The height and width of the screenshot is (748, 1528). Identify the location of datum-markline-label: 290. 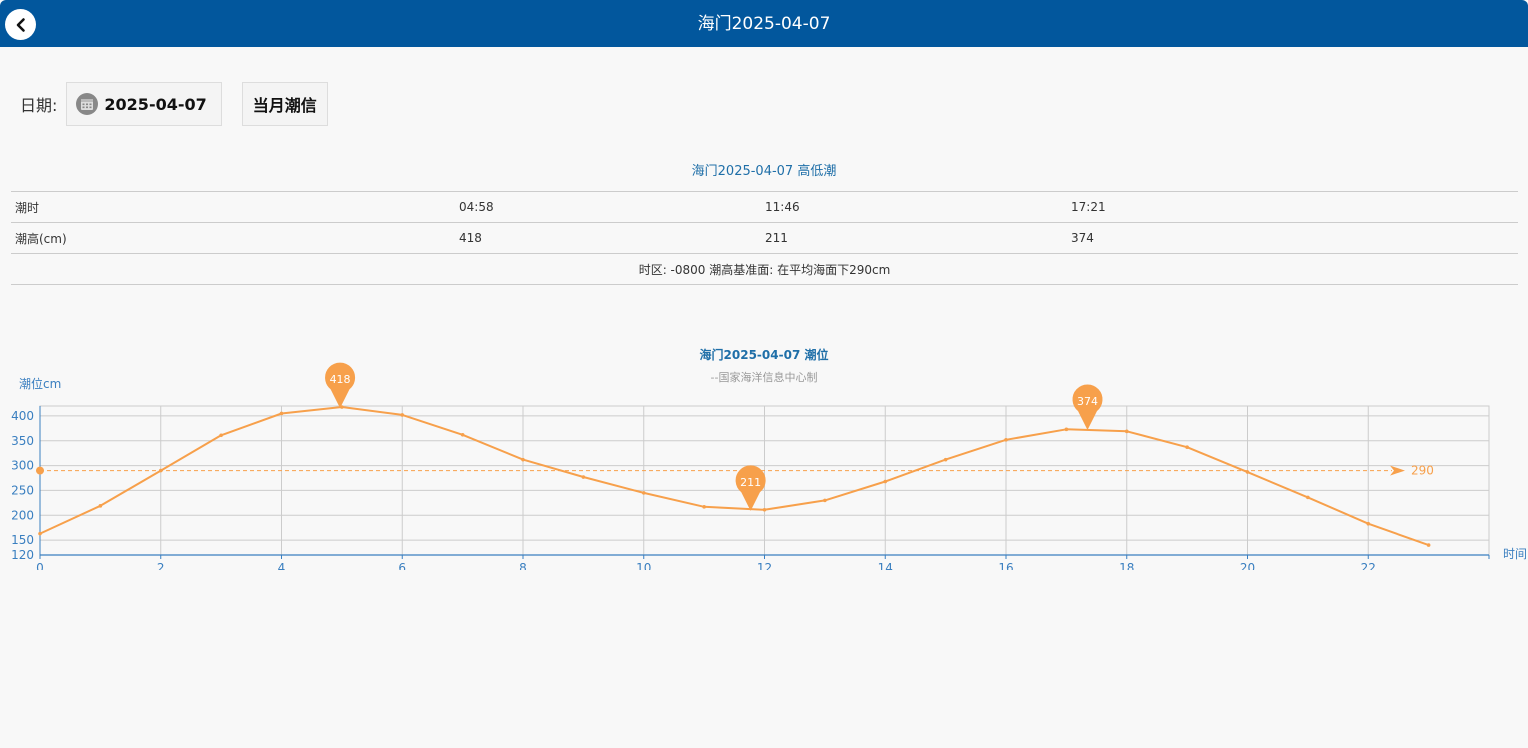
(1422, 471).